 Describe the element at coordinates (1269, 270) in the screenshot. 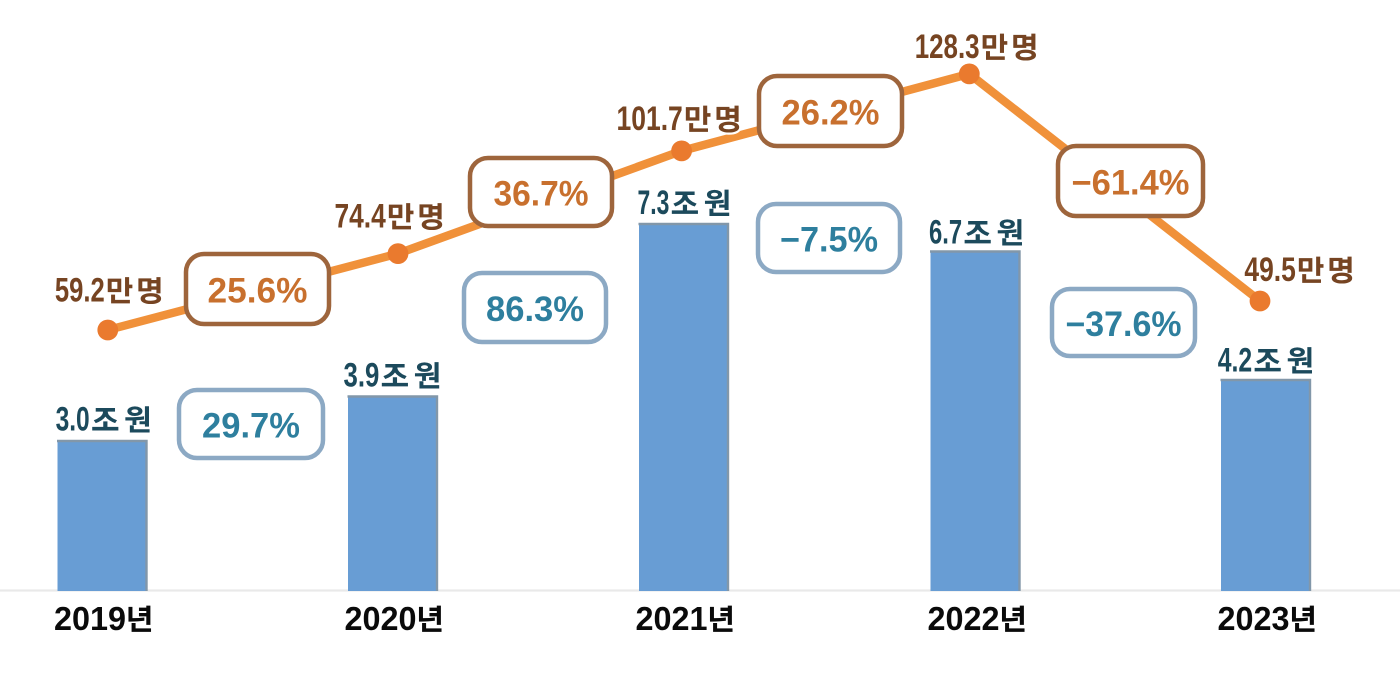

I see `svg-text: 49.5` at that location.